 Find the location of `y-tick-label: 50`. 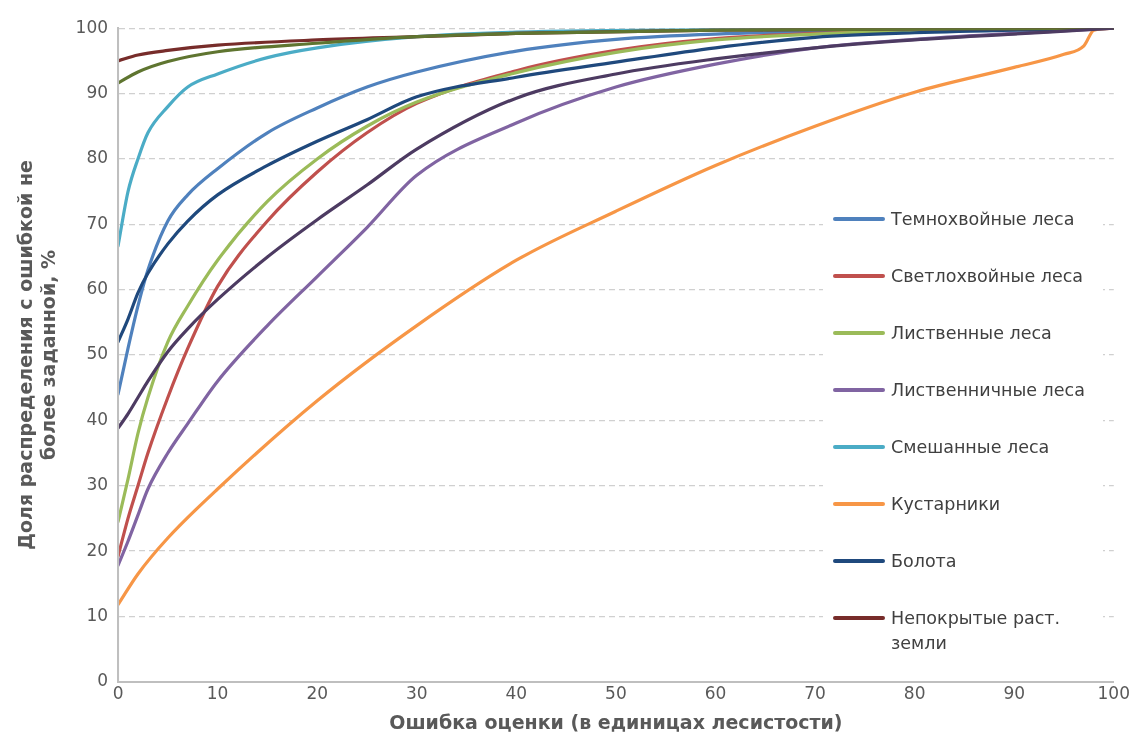

y-tick-label: 50 is located at coordinates (97, 353).